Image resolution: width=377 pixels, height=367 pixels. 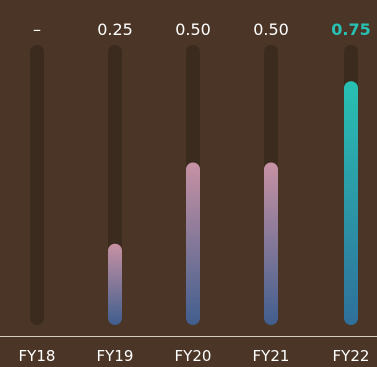 I want to click on bar-fy22, so click(x=351, y=203).